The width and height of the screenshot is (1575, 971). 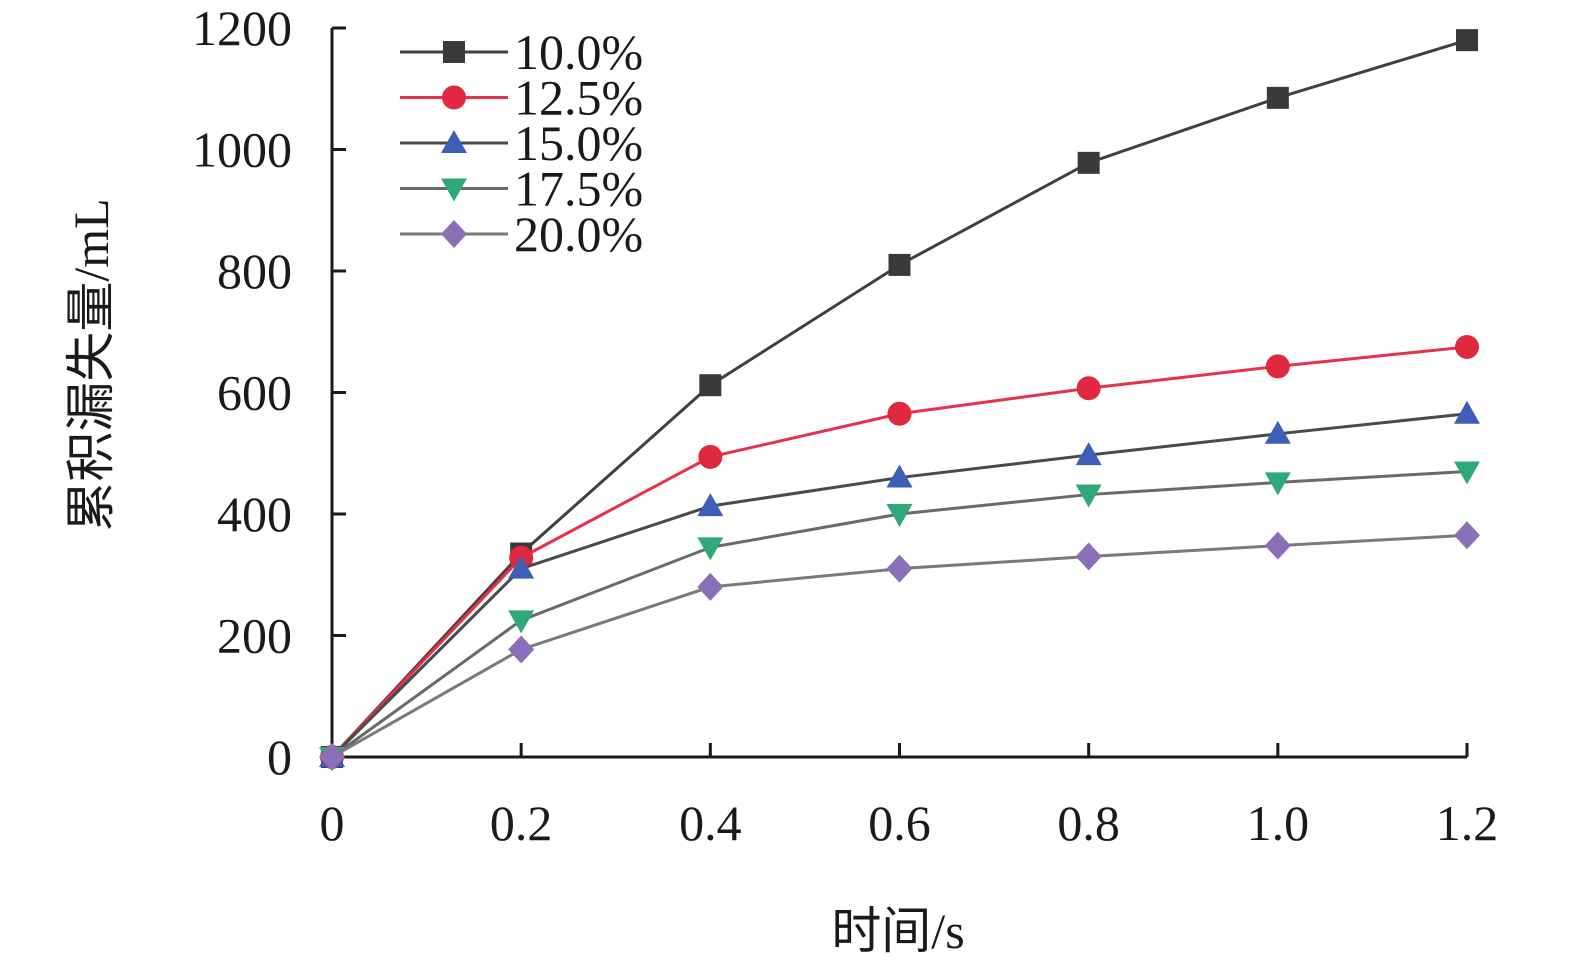 I want to click on y-tick-label: 600, so click(x=254, y=393).